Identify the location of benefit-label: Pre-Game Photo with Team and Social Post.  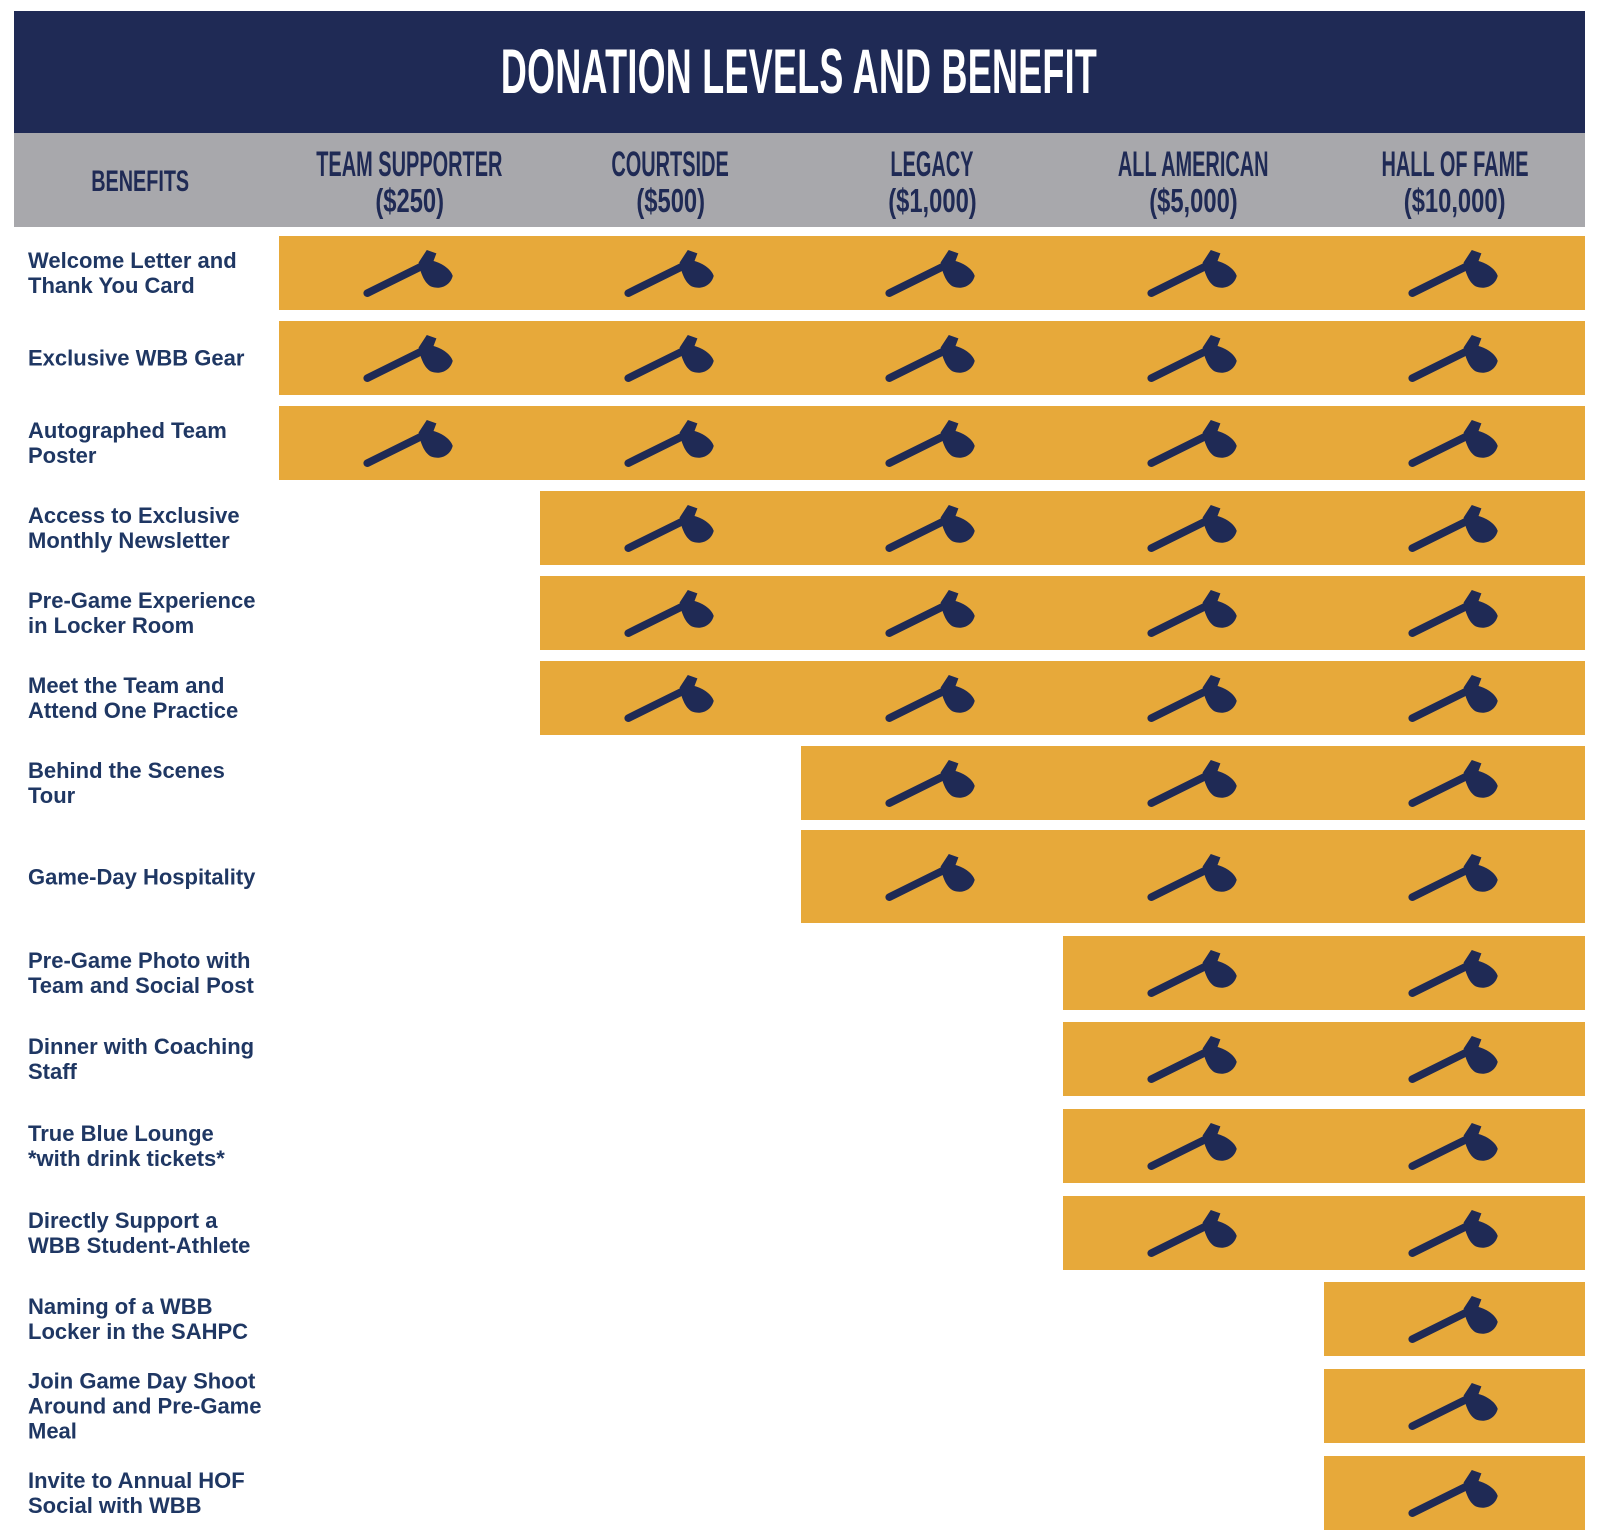
(141, 973).